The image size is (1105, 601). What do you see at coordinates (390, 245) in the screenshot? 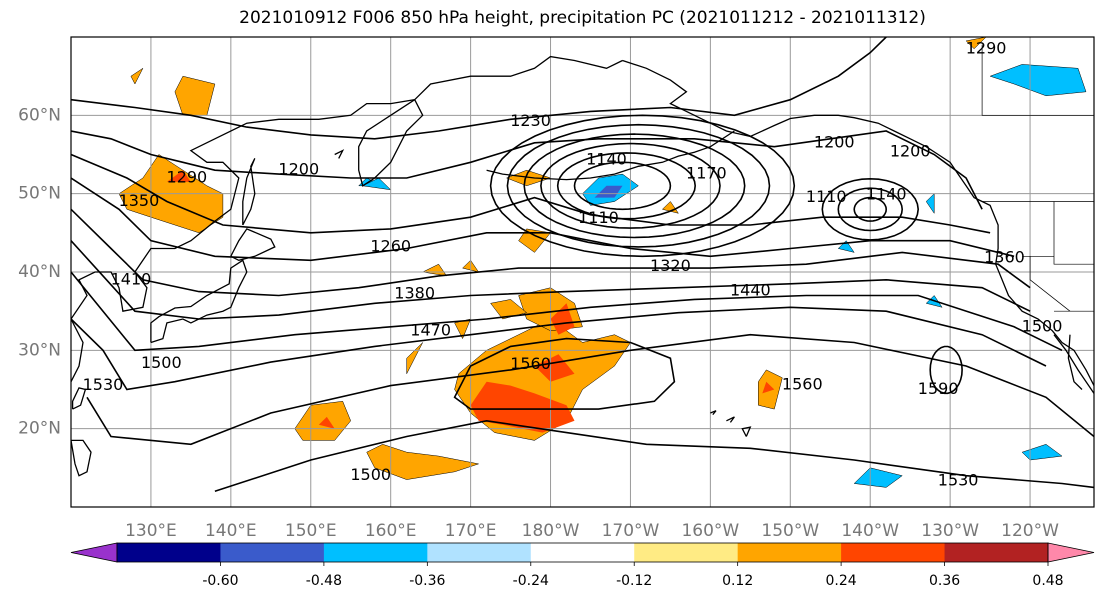
I see `contour-value-label: 1260` at bounding box center [390, 245].